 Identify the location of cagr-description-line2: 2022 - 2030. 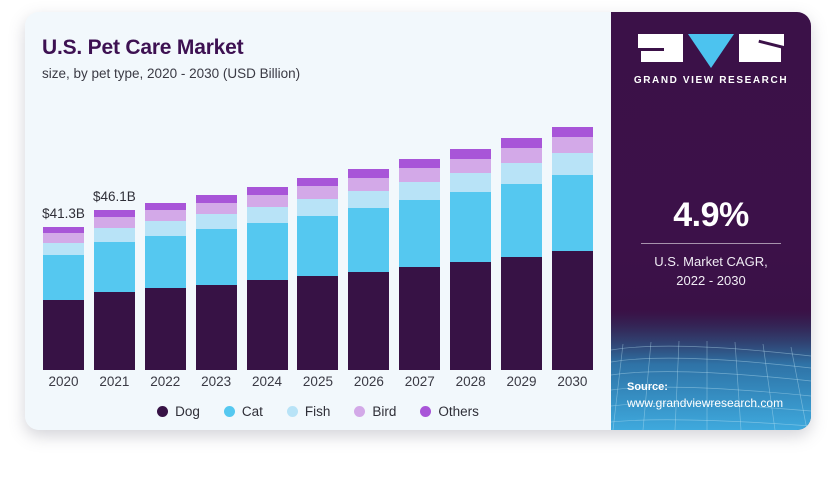
(711, 280).